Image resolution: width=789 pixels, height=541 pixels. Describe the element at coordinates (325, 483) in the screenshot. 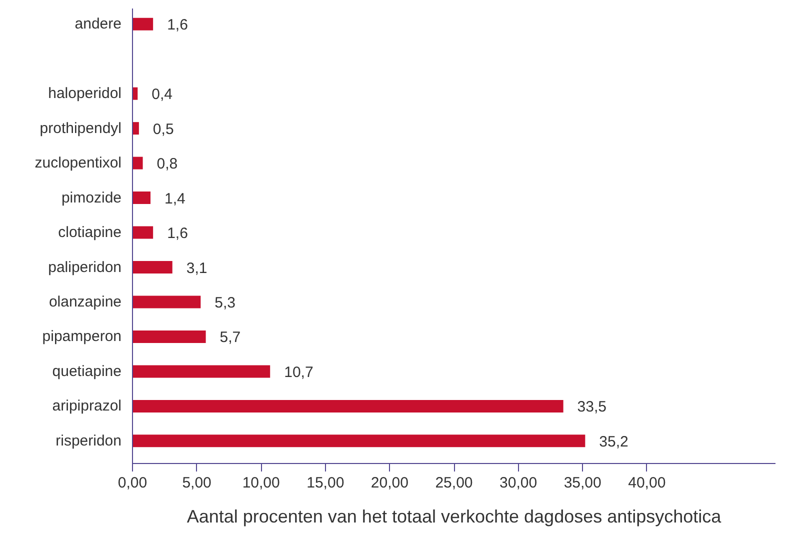

I see `x-tick-label: 15,00` at that location.